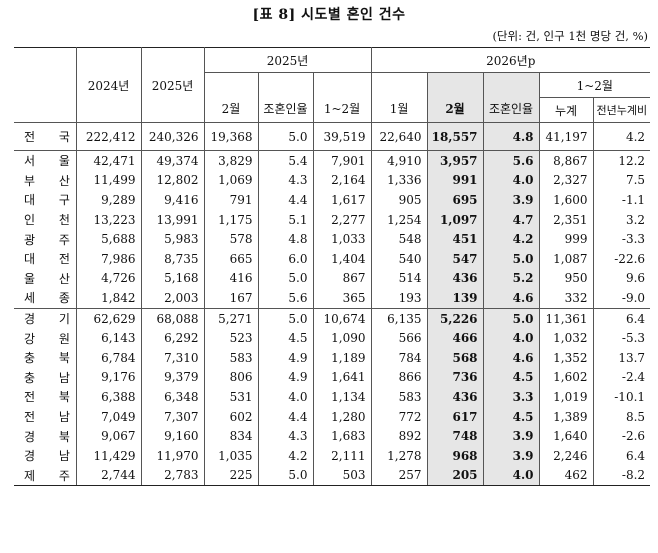 This screenshot has width=658, height=553. Describe the element at coordinates (511, 318) in the screenshot. I see `cell-m2026-crude: 5.0` at that location.